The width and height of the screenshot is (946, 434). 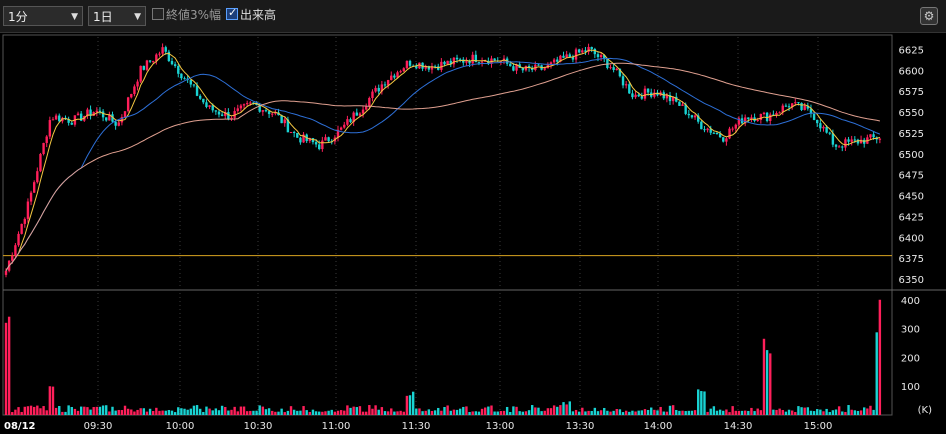 What do you see at coordinates (18, 17) in the screenshot?
I see `interval-value: 1分` at bounding box center [18, 17].